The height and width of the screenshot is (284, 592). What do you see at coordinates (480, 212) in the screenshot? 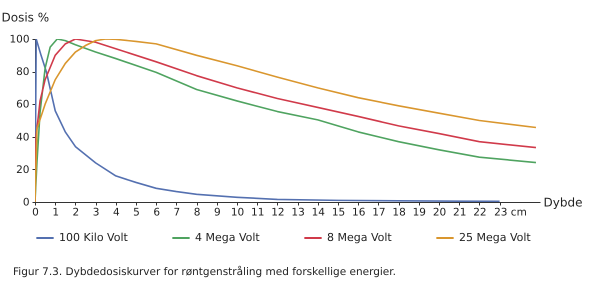
I see `x-tick-label: 22` at bounding box center [480, 212].